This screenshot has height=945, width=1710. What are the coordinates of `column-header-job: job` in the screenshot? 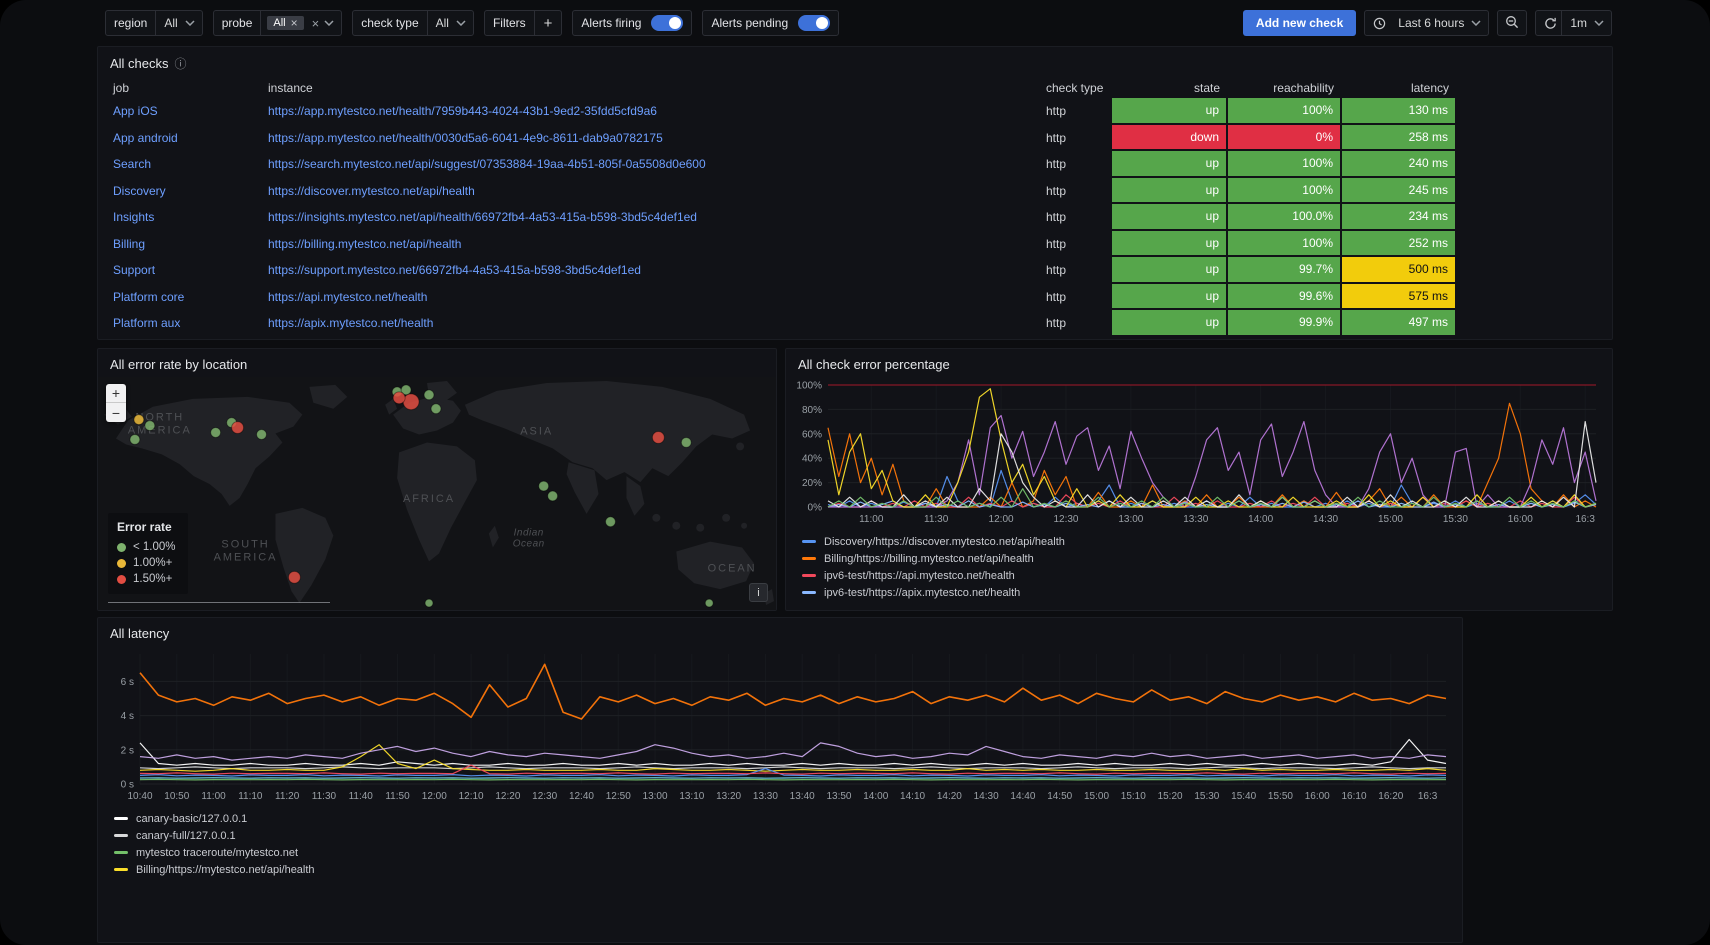 It's located at (121, 88).